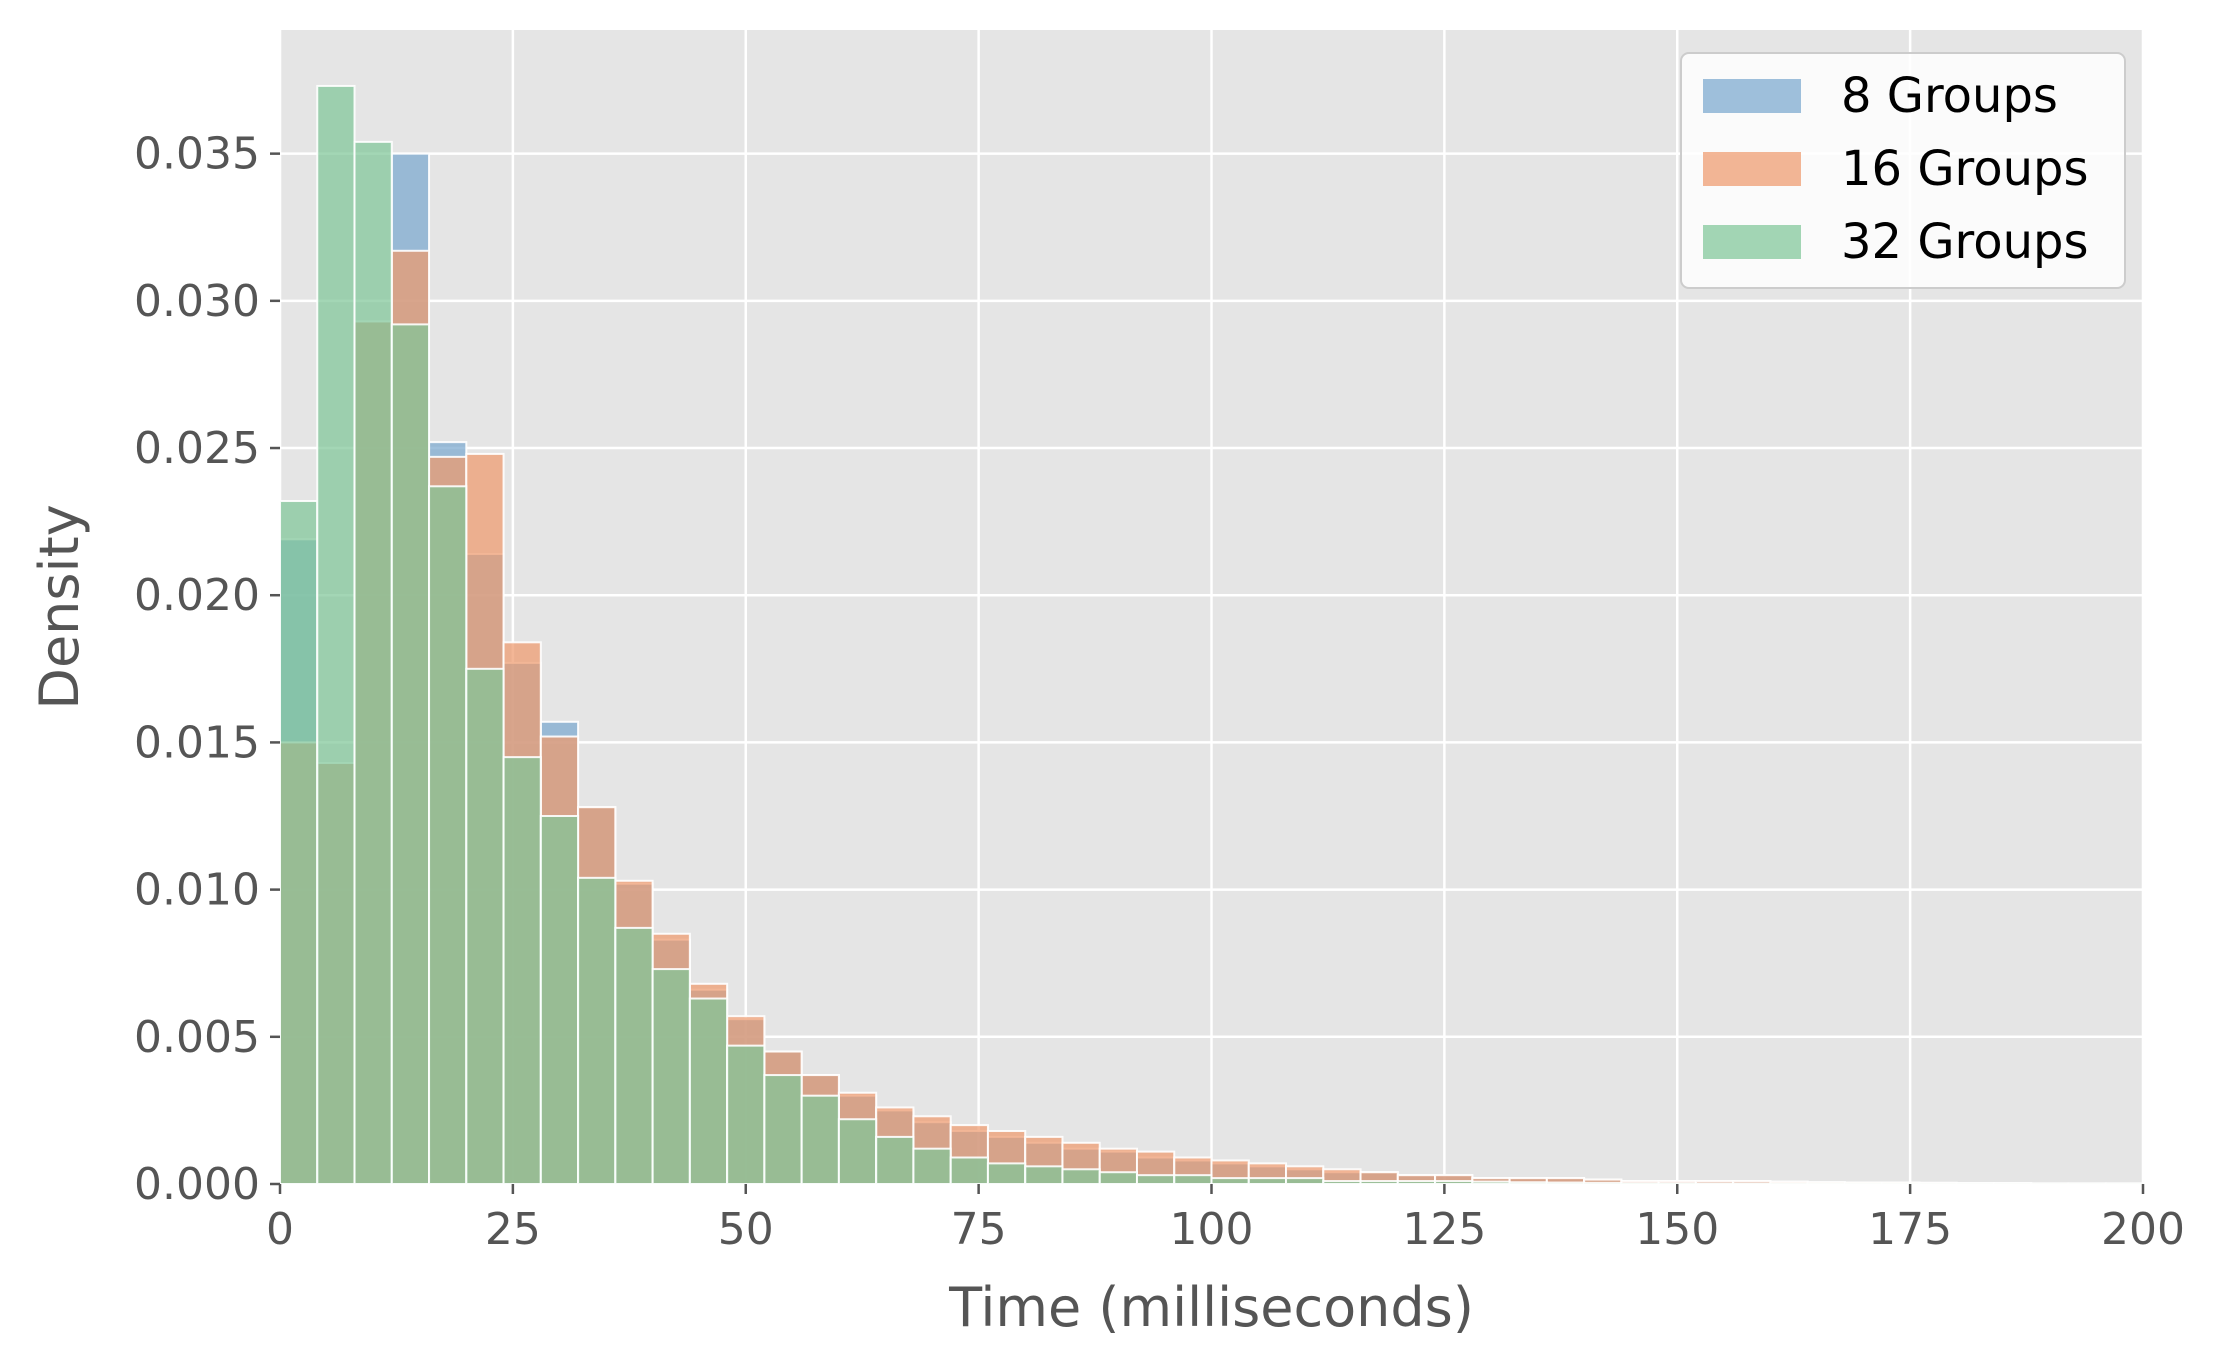 The image size is (2215, 1372). I want to click on legend: 8 Groups 16 Groups 32 Groups, so click(1903, 170).